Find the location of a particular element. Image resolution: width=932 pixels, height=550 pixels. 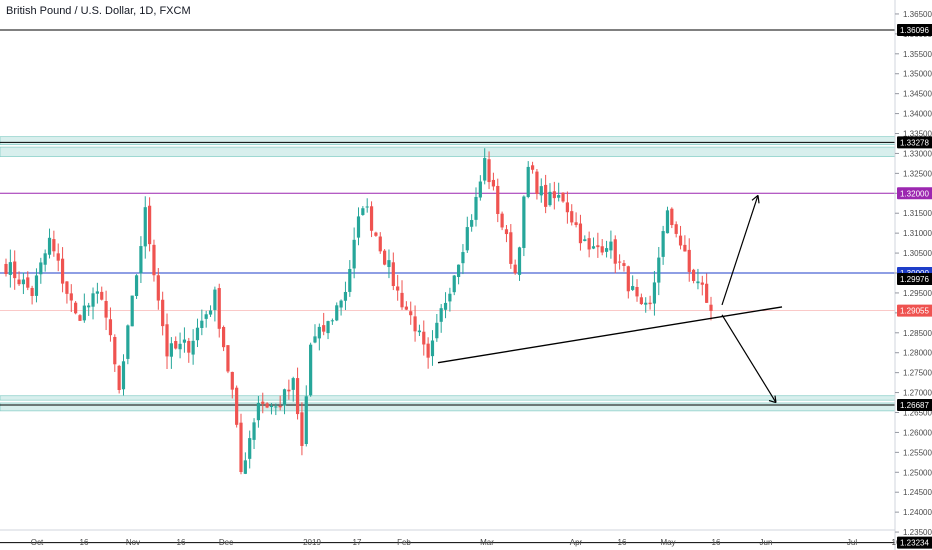

support-resistance-zone is located at coordinates (448, 398).